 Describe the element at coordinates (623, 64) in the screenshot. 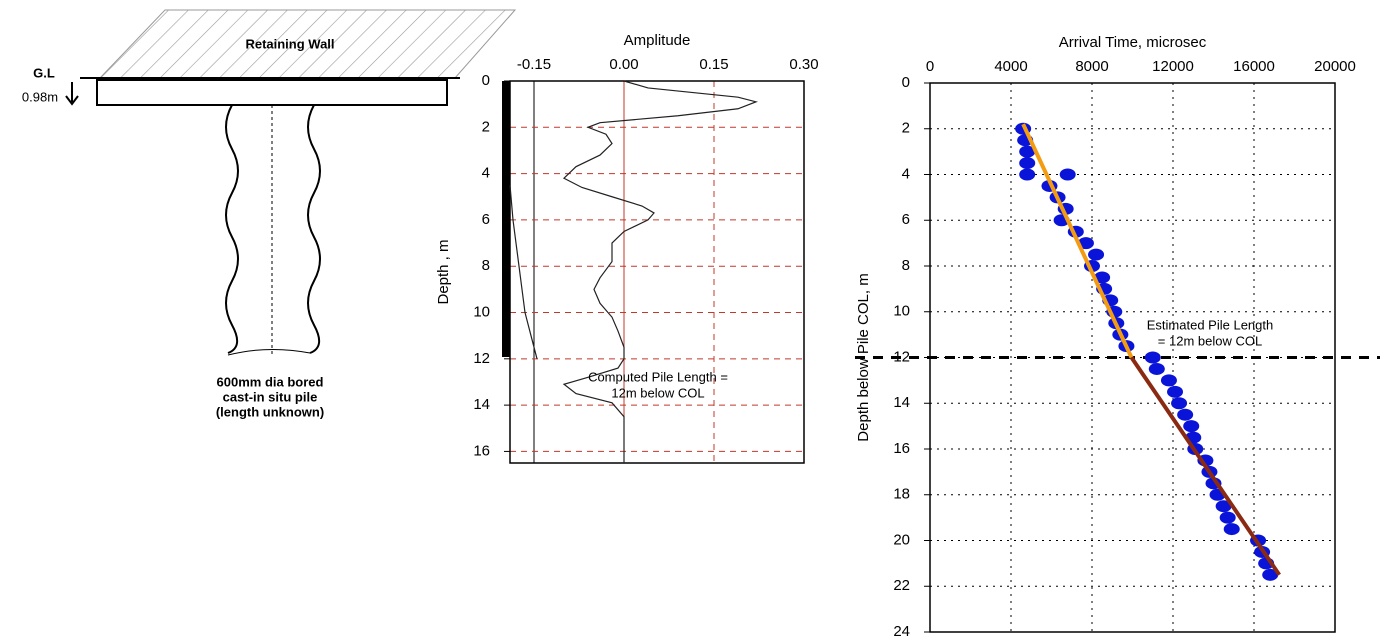

I see `x-tick-label: 0.00` at that location.